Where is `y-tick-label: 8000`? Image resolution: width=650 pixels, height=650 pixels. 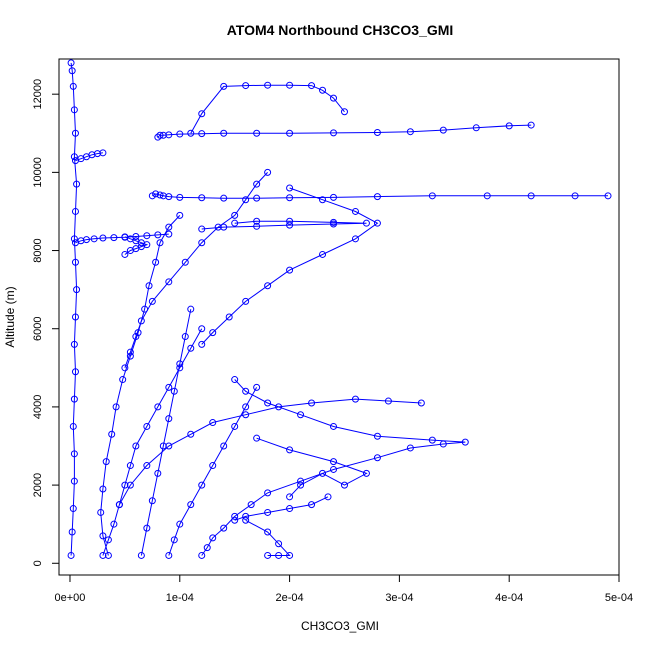
y-tick-label: 8000 is located at coordinates (38, 250).